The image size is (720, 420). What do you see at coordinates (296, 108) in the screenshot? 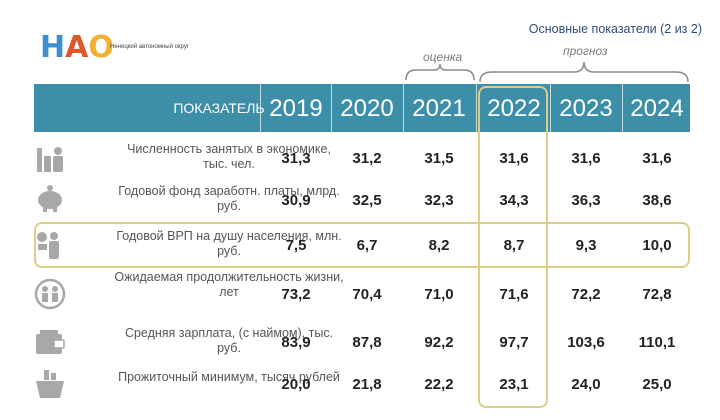
I see `year-header-2019: 2019` at bounding box center [296, 108].